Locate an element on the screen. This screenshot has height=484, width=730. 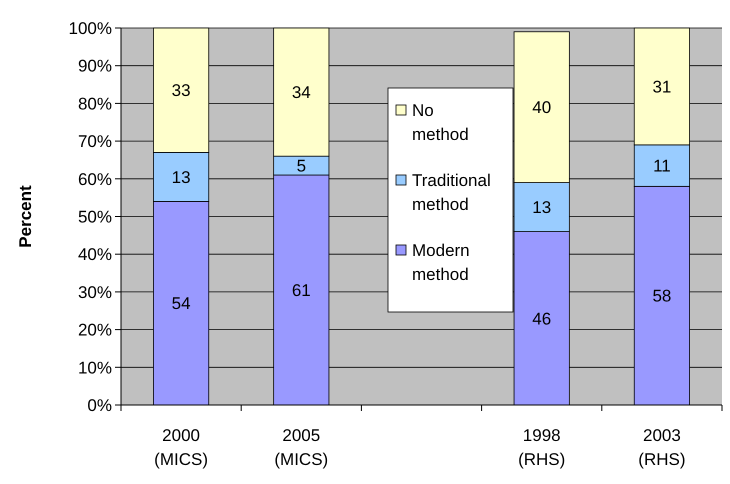
y-tick-label: 20% is located at coordinates (95, 330).